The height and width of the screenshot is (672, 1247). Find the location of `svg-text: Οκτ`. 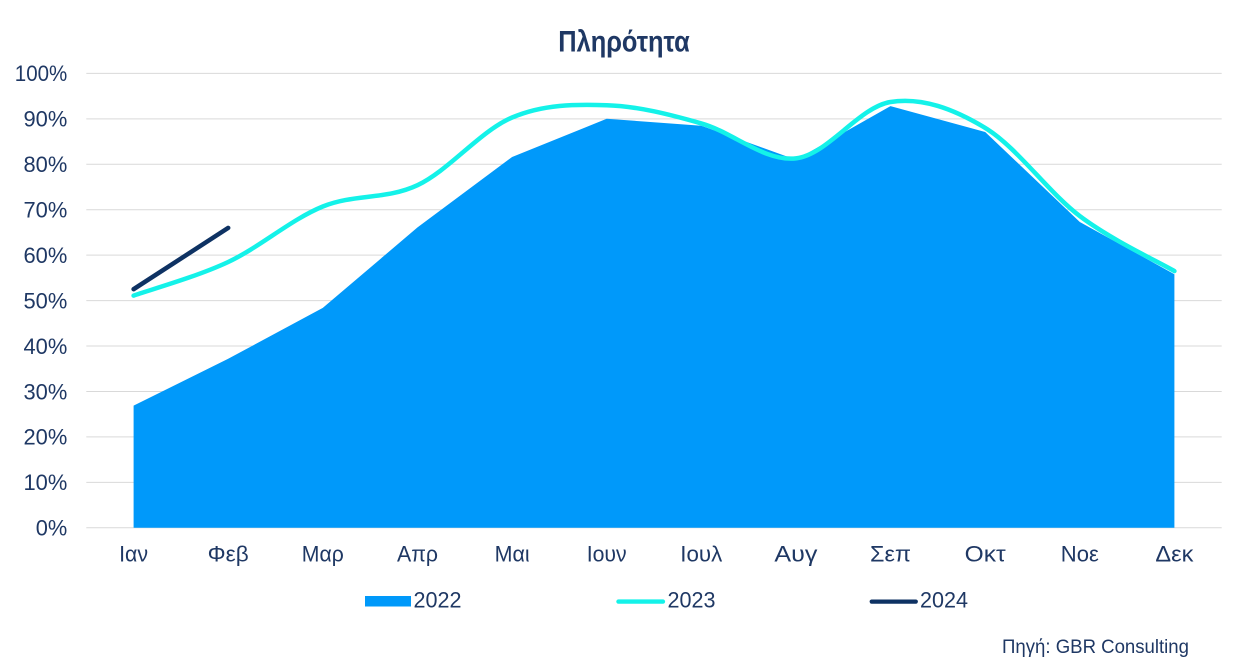

svg-text: Οκτ is located at coordinates (985, 554).